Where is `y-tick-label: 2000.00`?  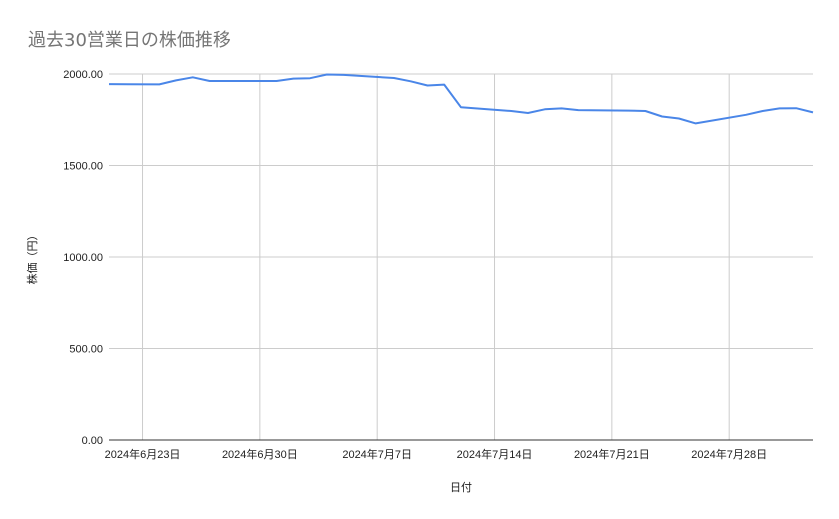 y-tick-label: 2000.00 is located at coordinates (83, 75).